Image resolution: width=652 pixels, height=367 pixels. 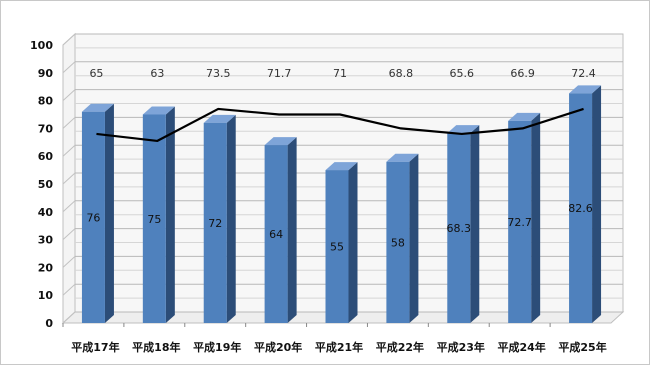 I want to click on bar-data-label: 68.3, so click(x=459, y=228).